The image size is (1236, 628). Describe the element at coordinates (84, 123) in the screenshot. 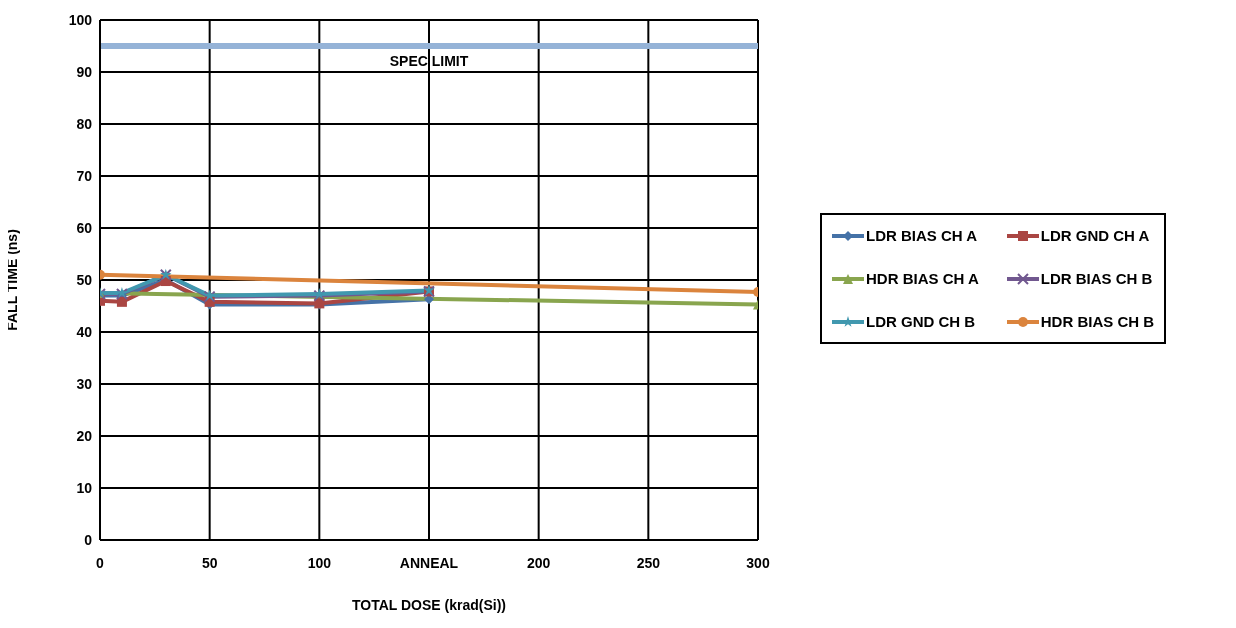

I see `y-tick-label: 80` at that location.